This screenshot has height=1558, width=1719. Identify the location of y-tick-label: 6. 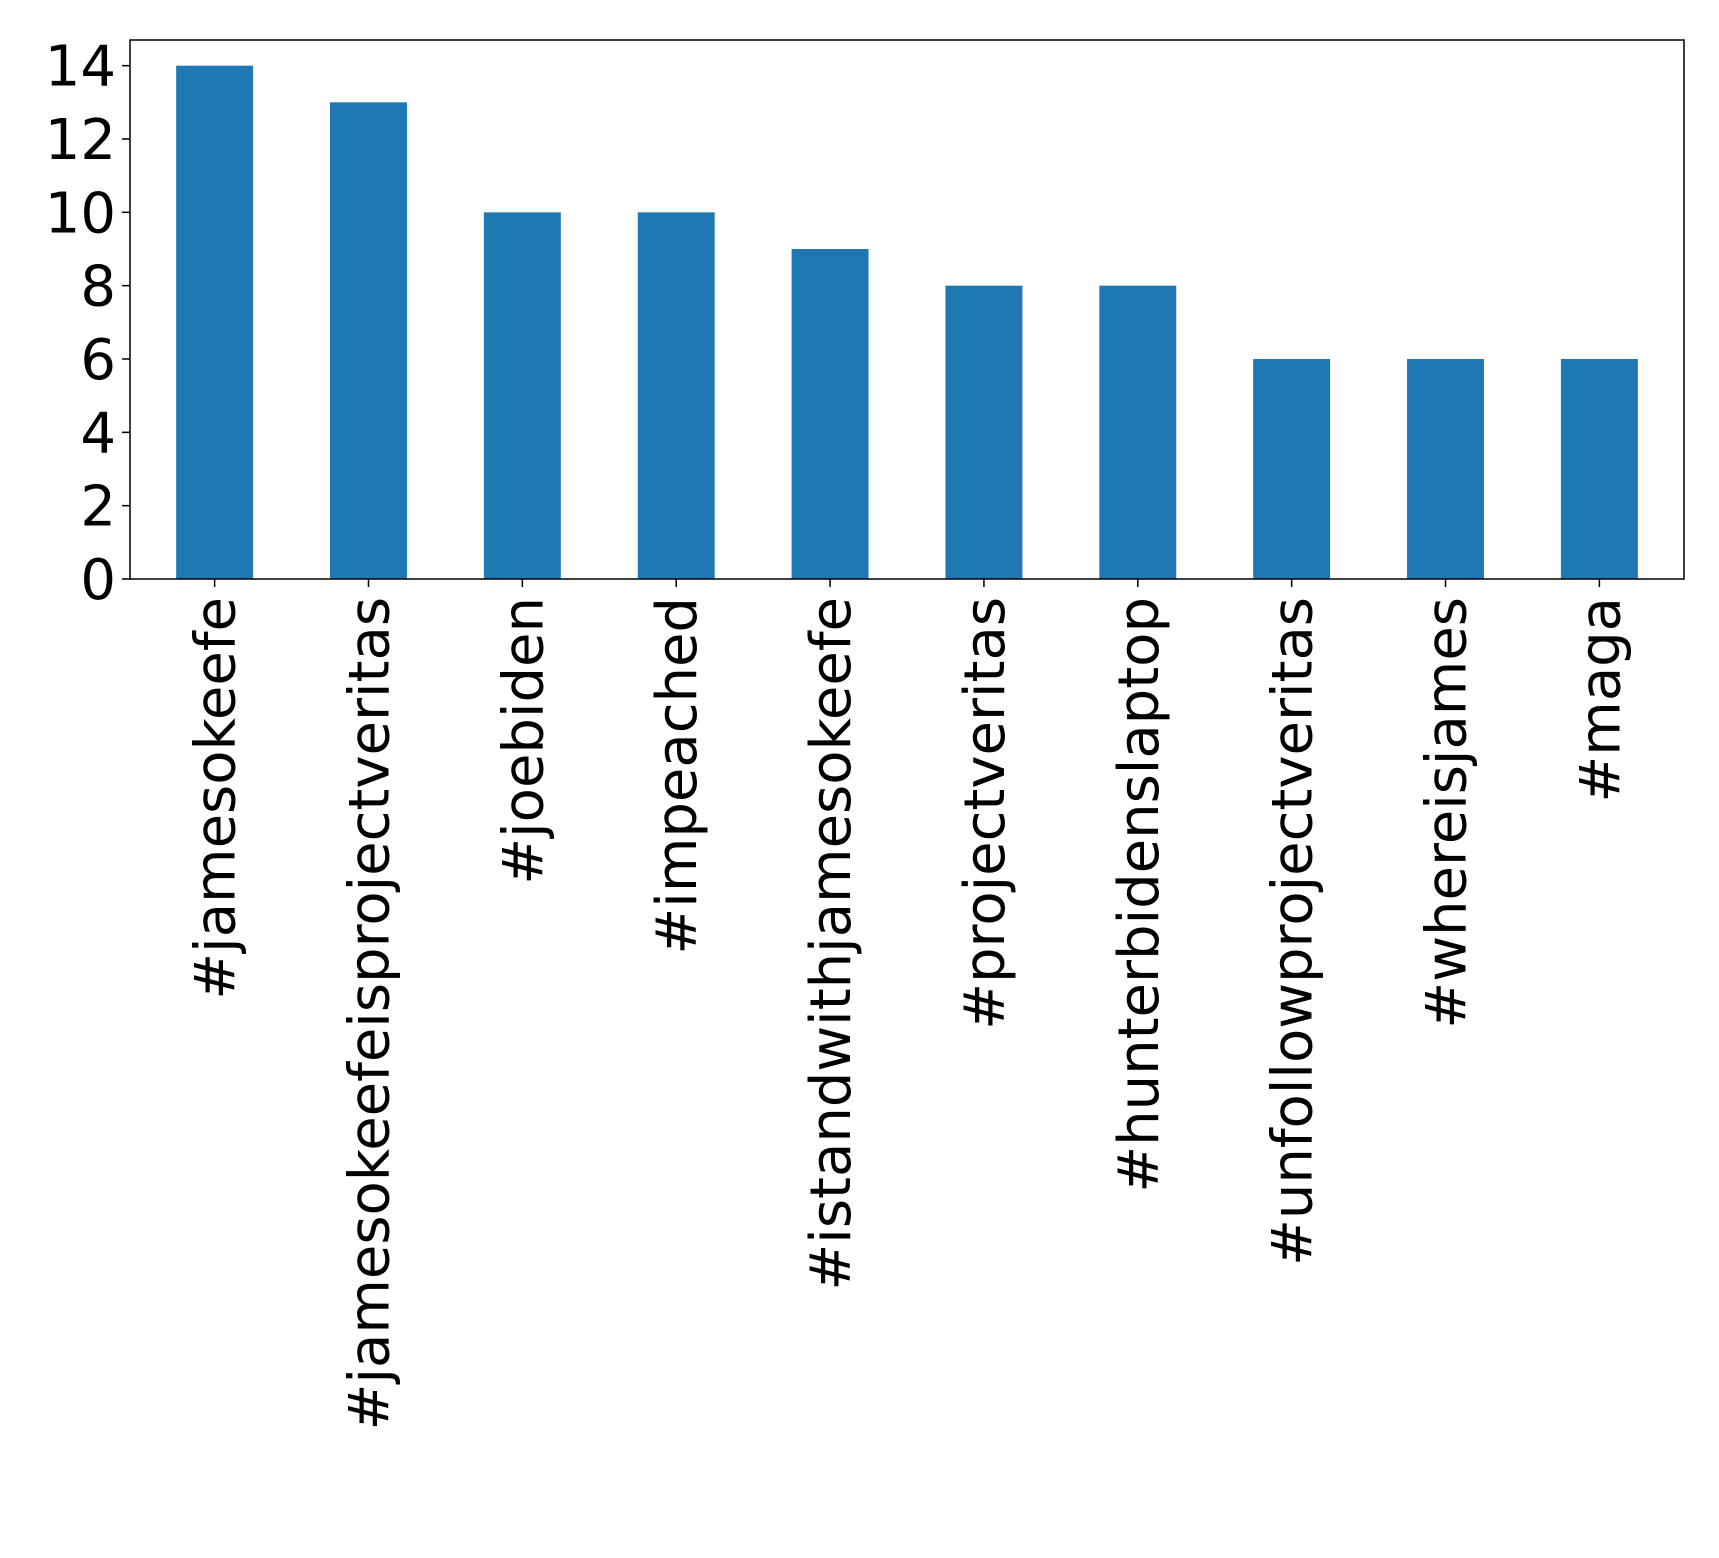
(98, 360).